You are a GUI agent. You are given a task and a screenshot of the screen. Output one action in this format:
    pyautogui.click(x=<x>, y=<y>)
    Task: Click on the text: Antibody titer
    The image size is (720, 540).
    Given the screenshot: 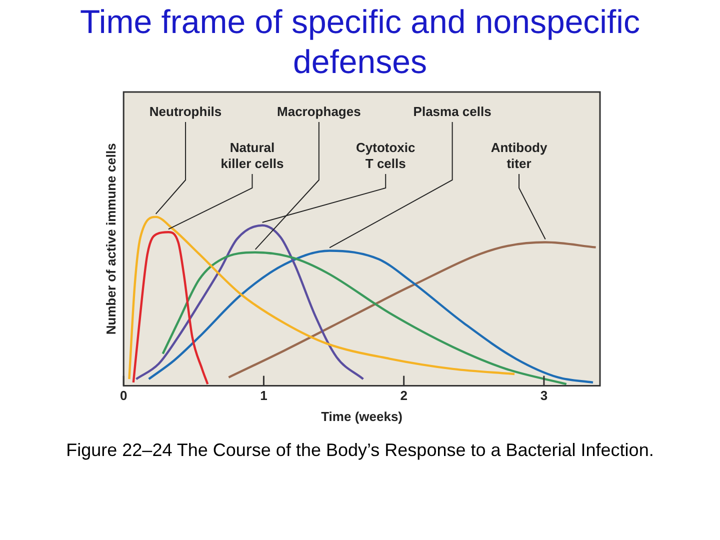 What is the action you would take?
    pyautogui.click(x=519, y=155)
    